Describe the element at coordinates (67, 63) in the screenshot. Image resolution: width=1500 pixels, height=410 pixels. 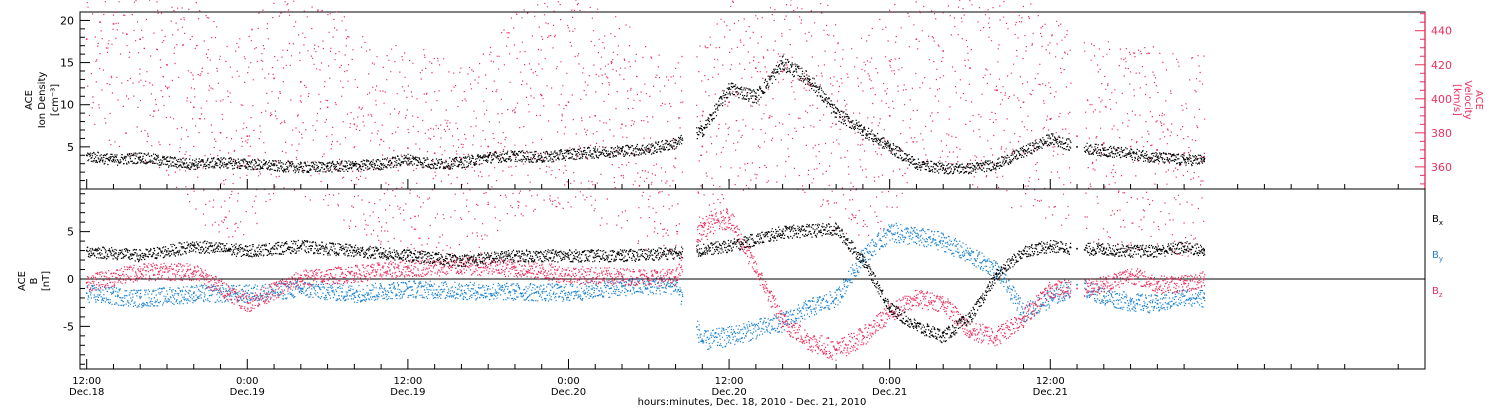
I see `density-tick-label: 15` at that location.